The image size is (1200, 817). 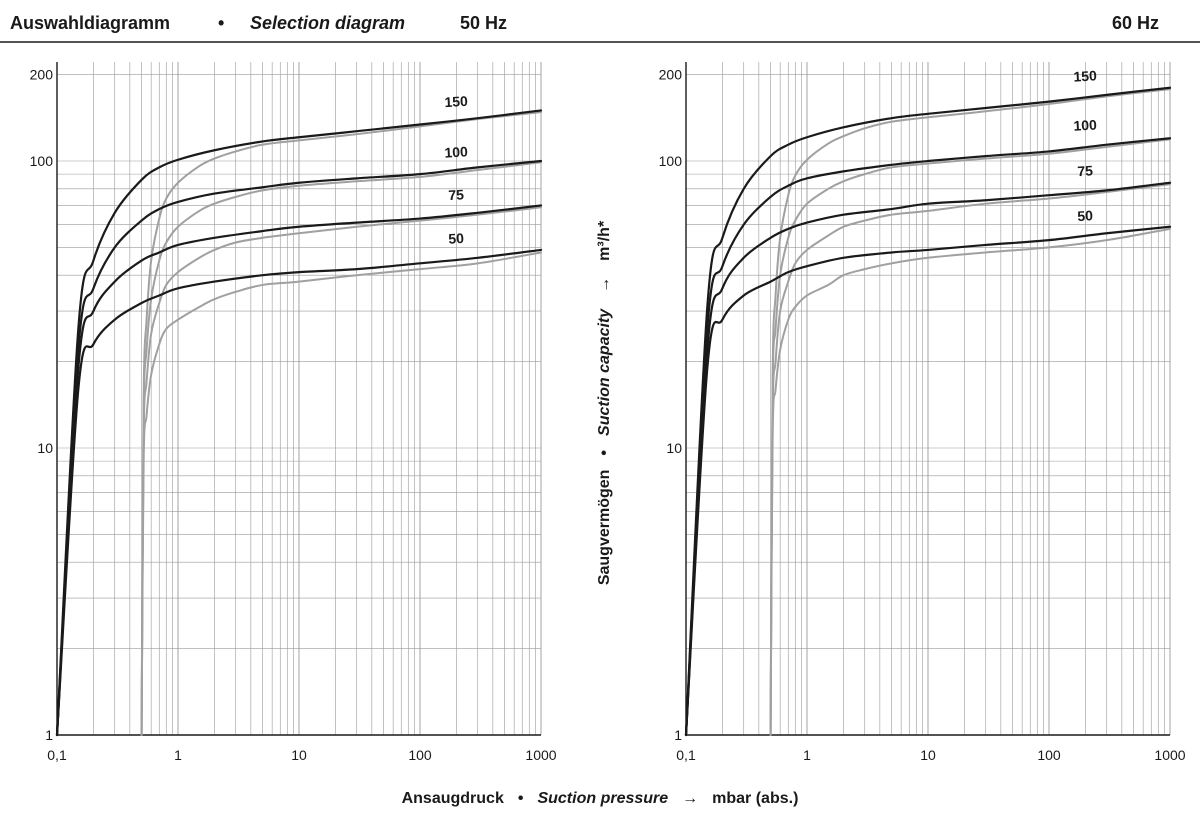 What do you see at coordinates (453, 798) in the screenshot?
I see `x-axis-title-de: Ansaugdruck` at bounding box center [453, 798].